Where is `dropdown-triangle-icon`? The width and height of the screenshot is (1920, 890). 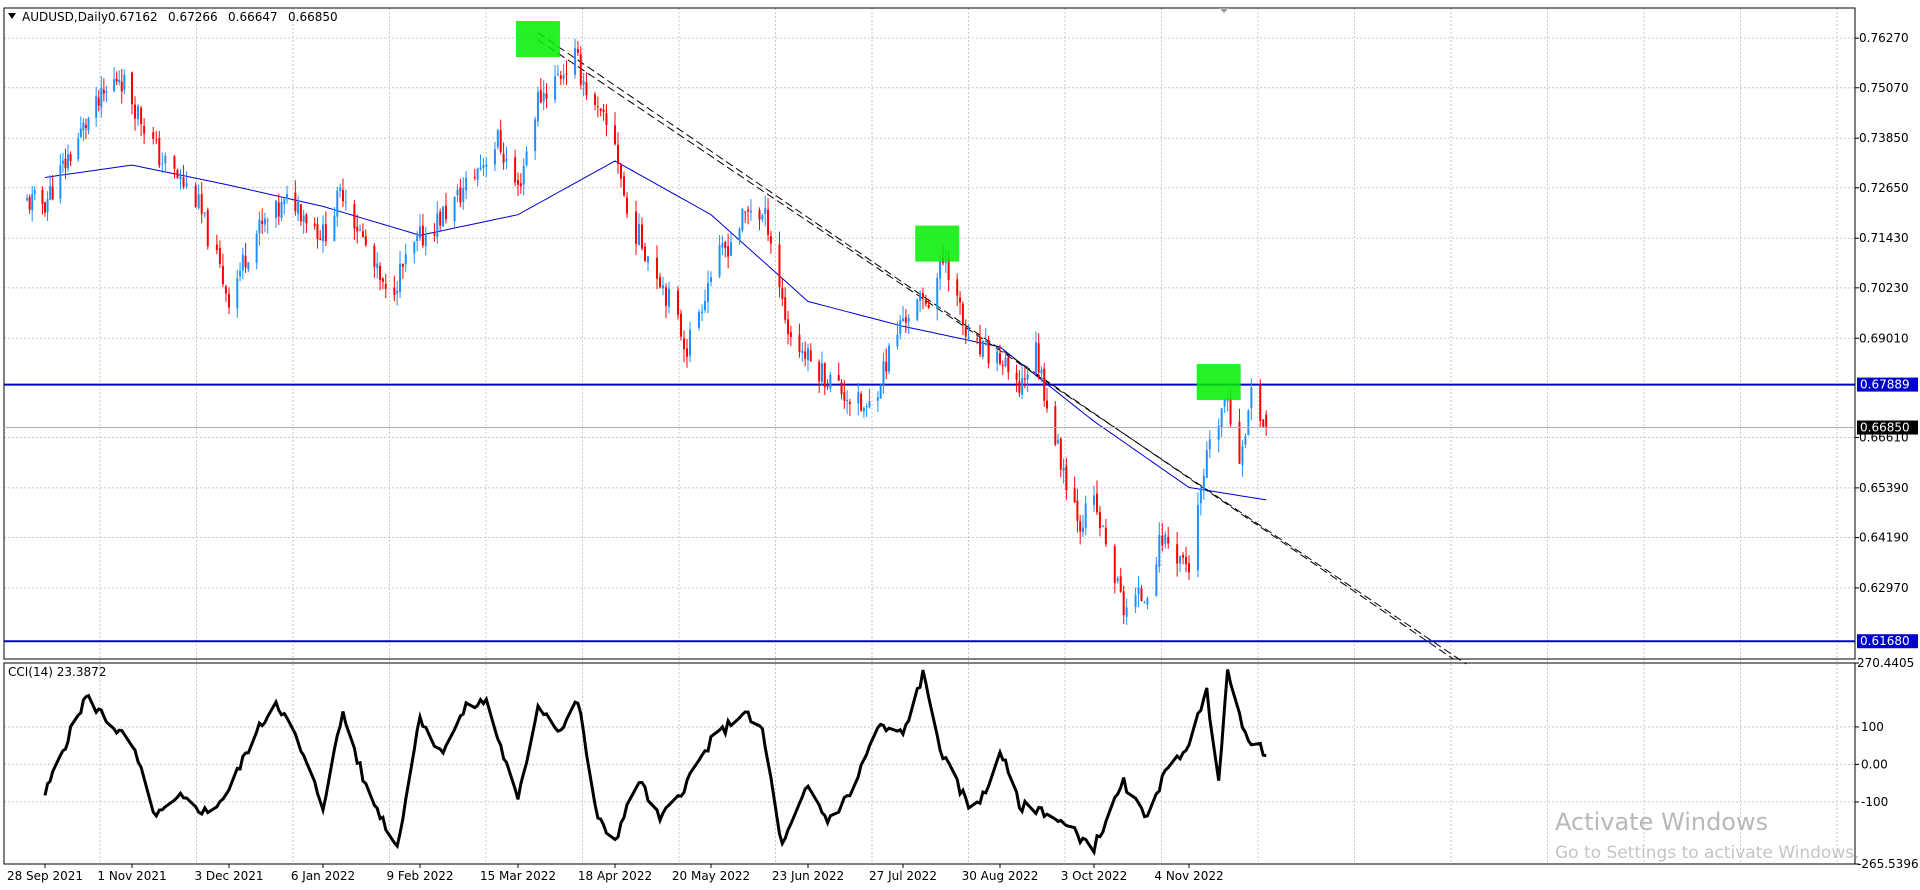 dropdown-triangle-icon is located at coordinates (12, 16).